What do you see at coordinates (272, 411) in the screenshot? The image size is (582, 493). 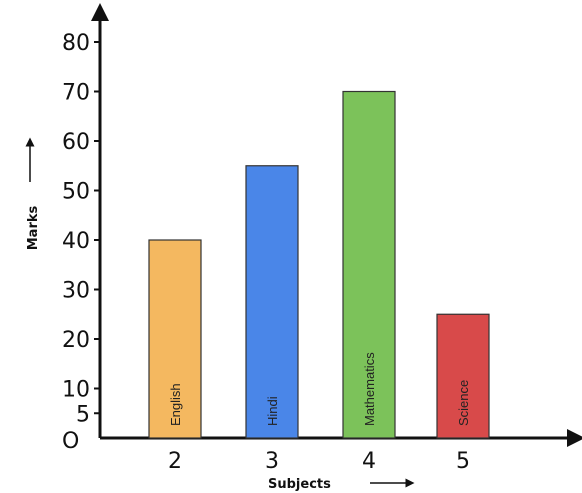 I see `bar-label: Hindi` at bounding box center [272, 411].